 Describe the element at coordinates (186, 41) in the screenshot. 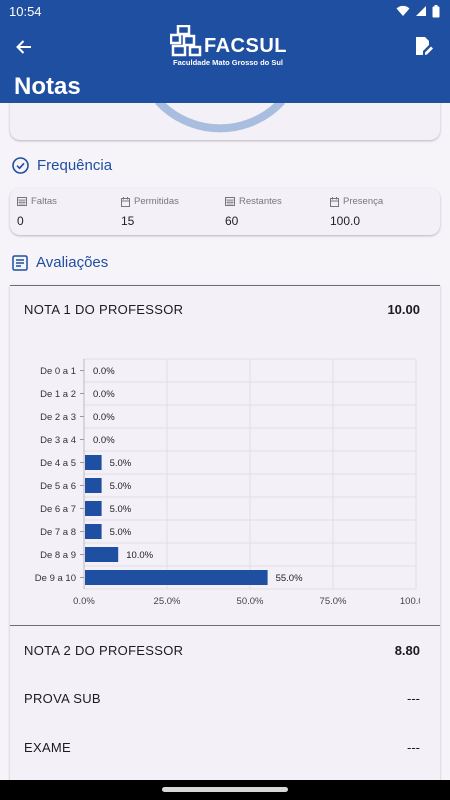

I see `logo-mark-icon` at that location.